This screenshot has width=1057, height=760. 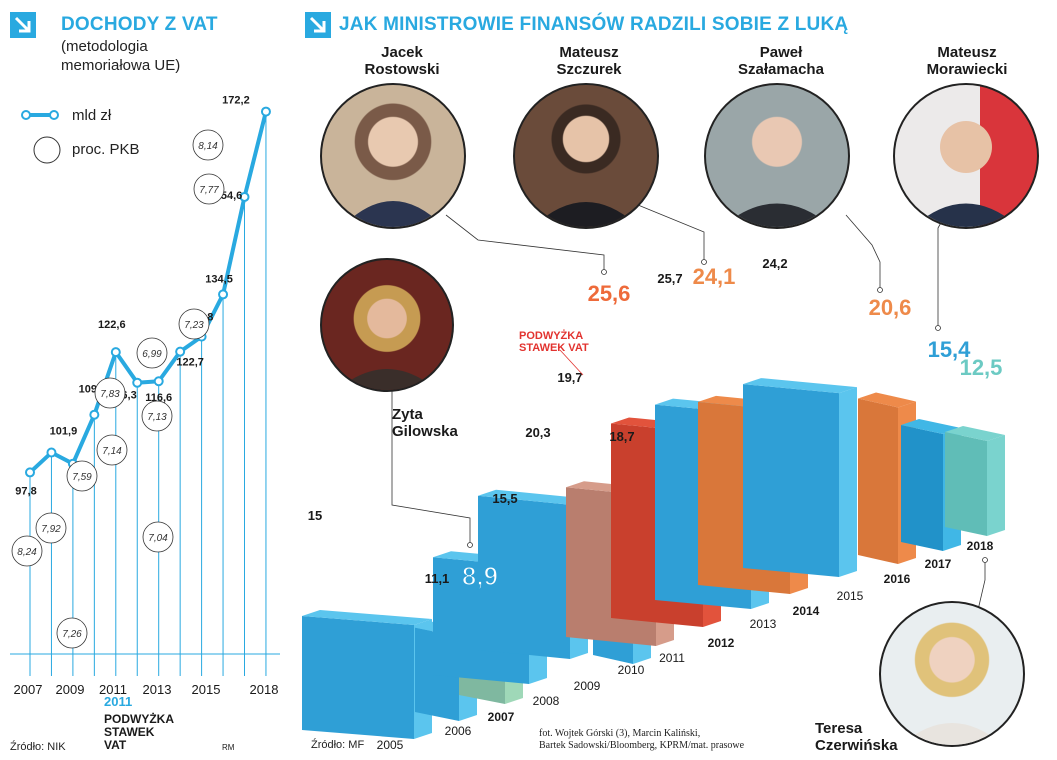 What do you see at coordinates (219, 279) in the screenshot?
I see `value-label: 134,5` at bounding box center [219, 279].